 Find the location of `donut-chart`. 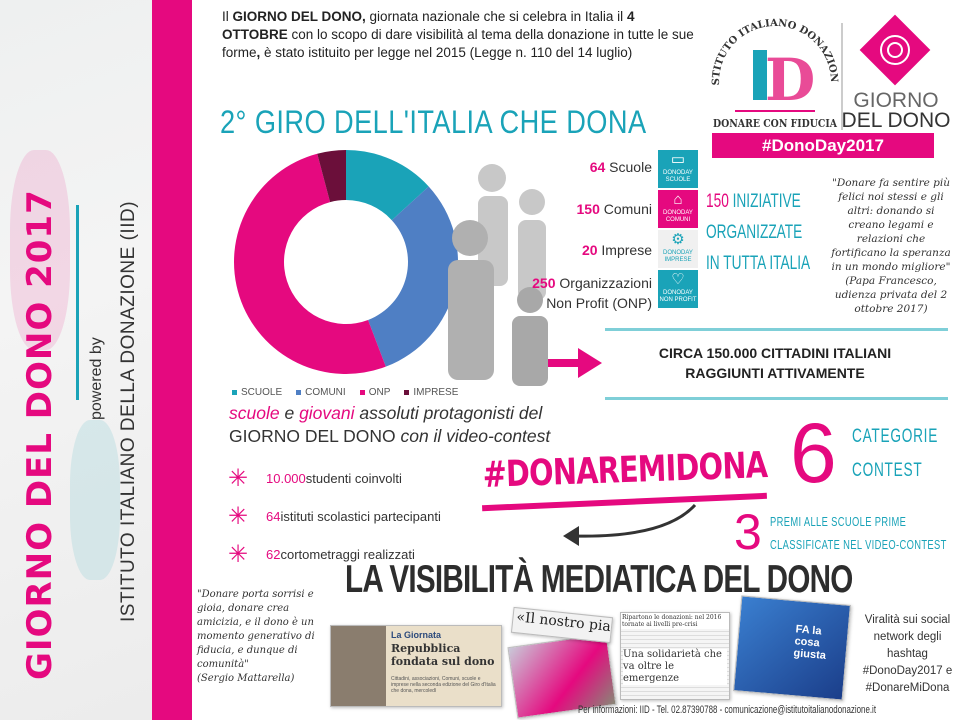

donut-chart is located at coordinates (346, 262).